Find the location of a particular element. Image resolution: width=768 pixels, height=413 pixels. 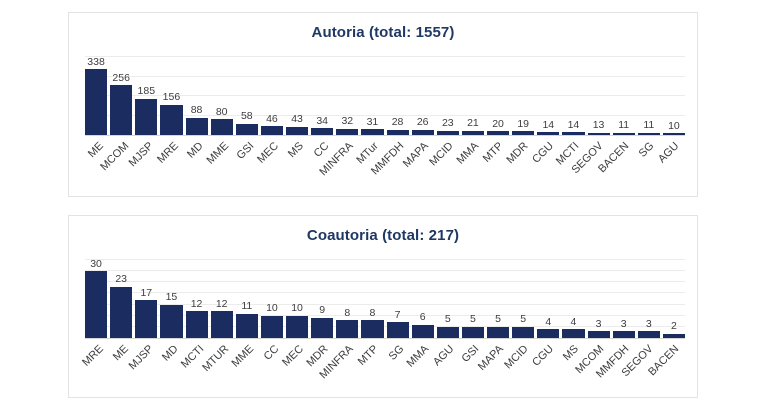

bar-column-mjsp: 185 is located at coordinates (146, 110).